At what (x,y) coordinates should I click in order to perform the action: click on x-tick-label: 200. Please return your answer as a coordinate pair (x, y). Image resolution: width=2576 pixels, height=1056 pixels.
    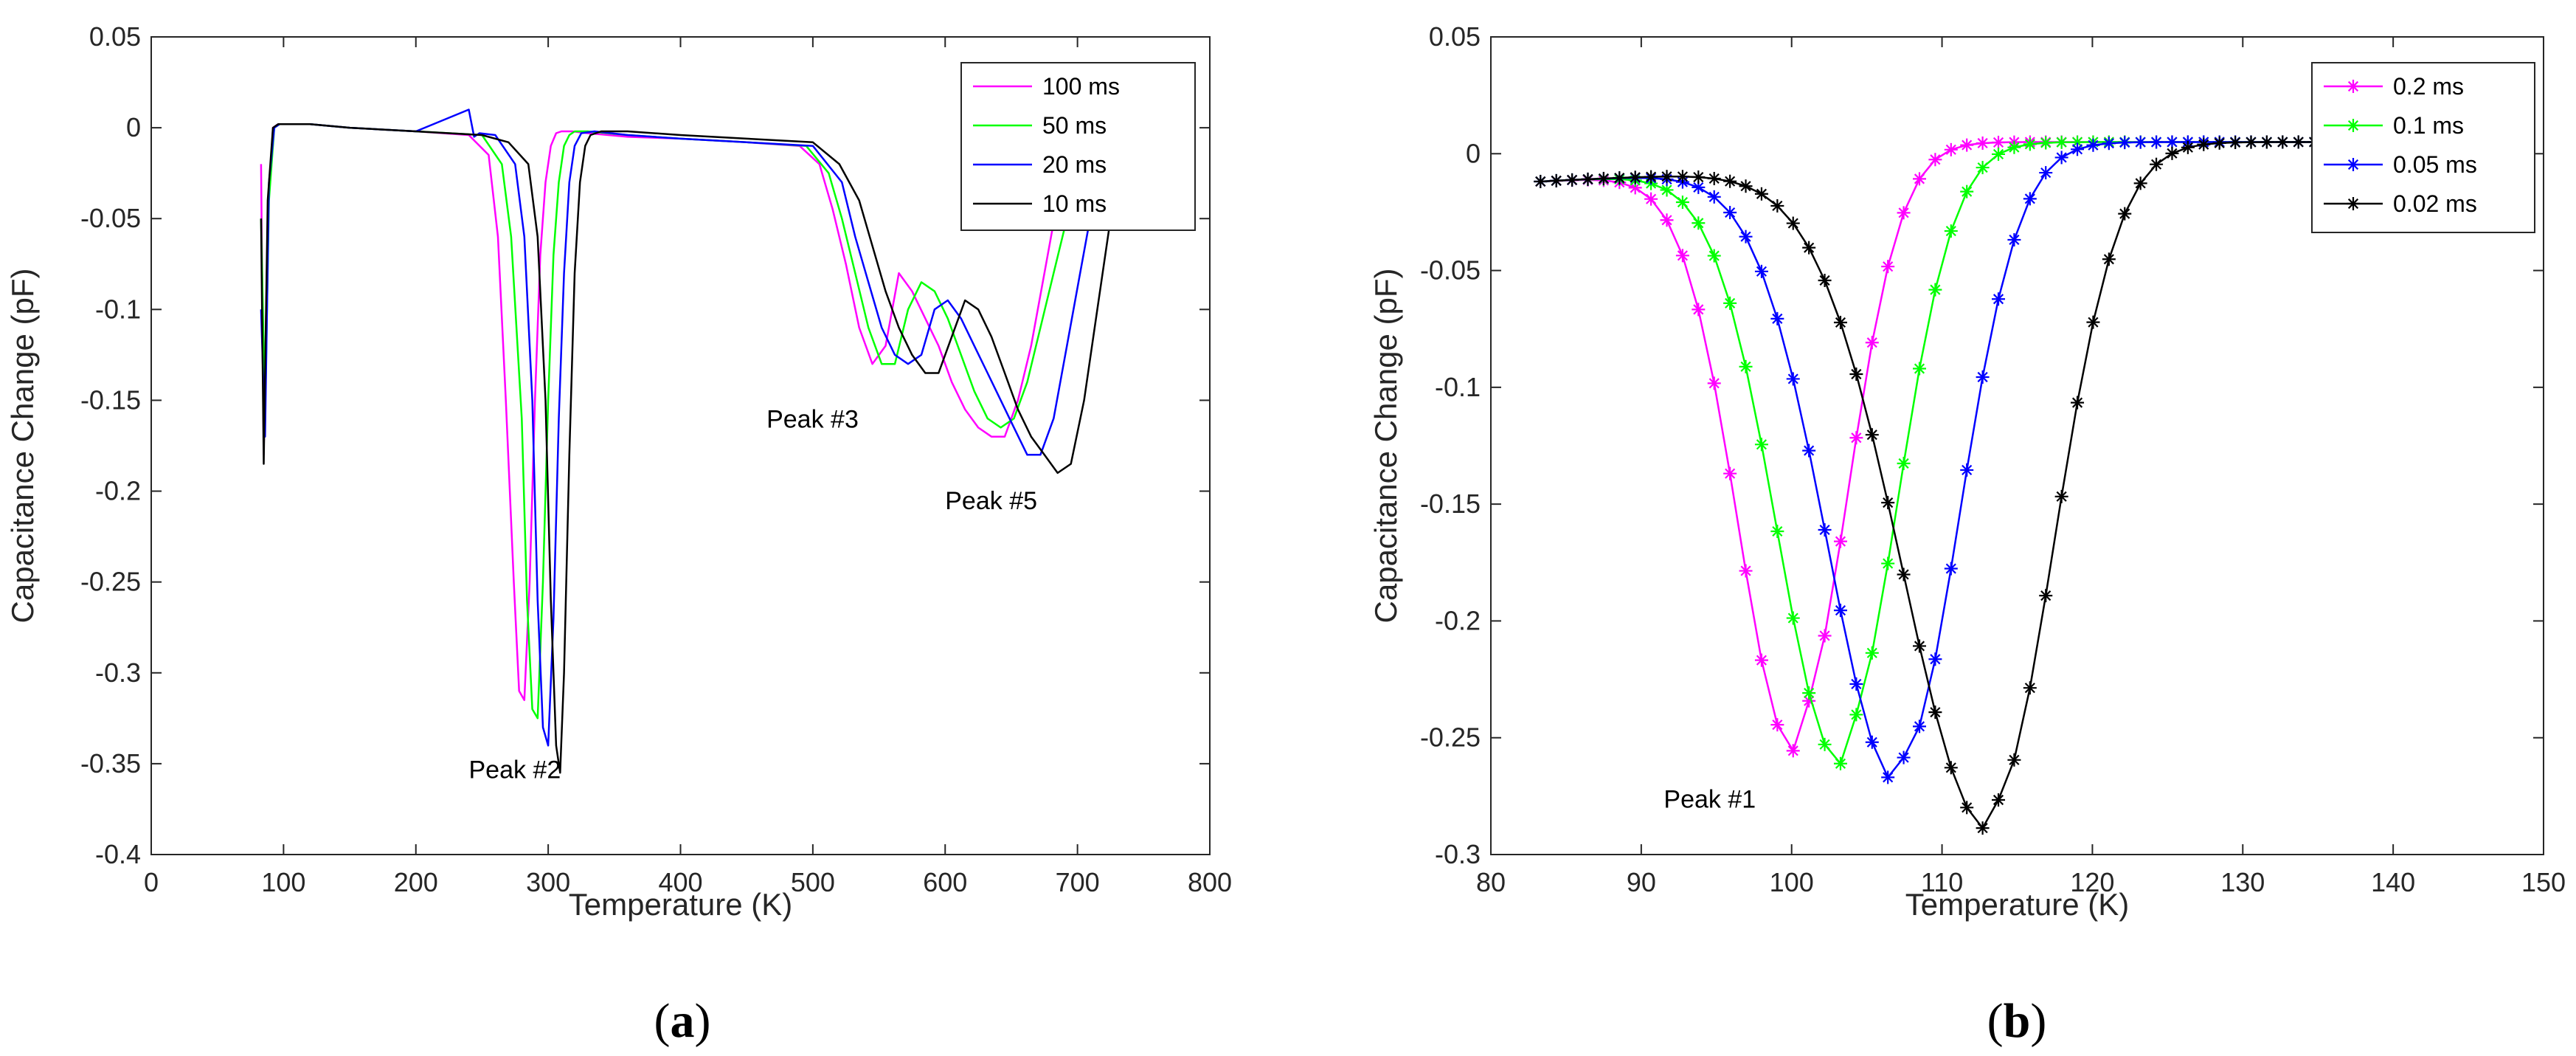
    Looking at the image, I should click on (416, 882).